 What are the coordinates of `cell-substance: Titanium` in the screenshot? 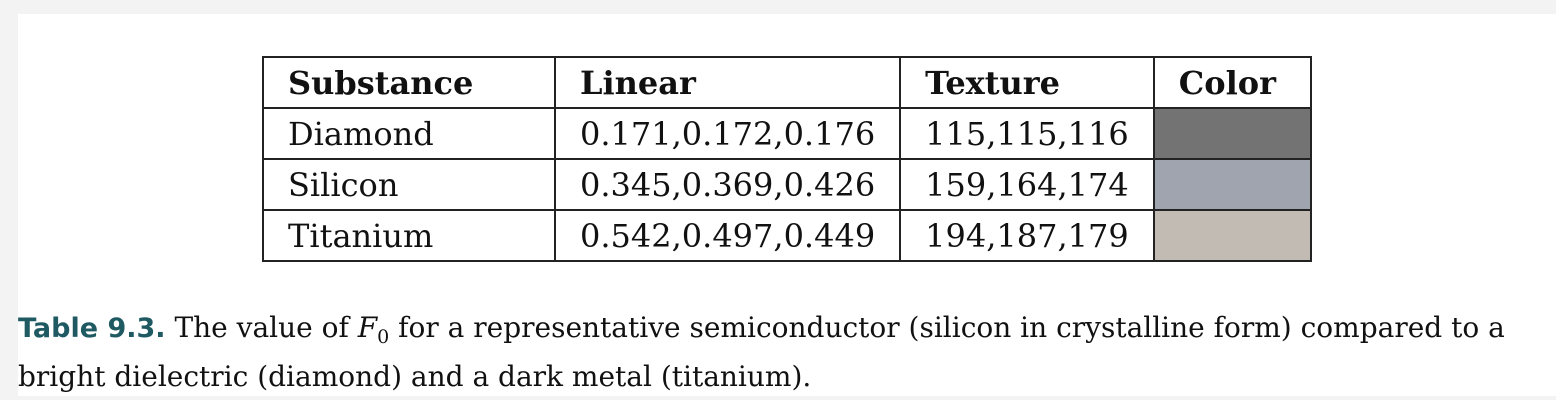 It's located at (409, 235).